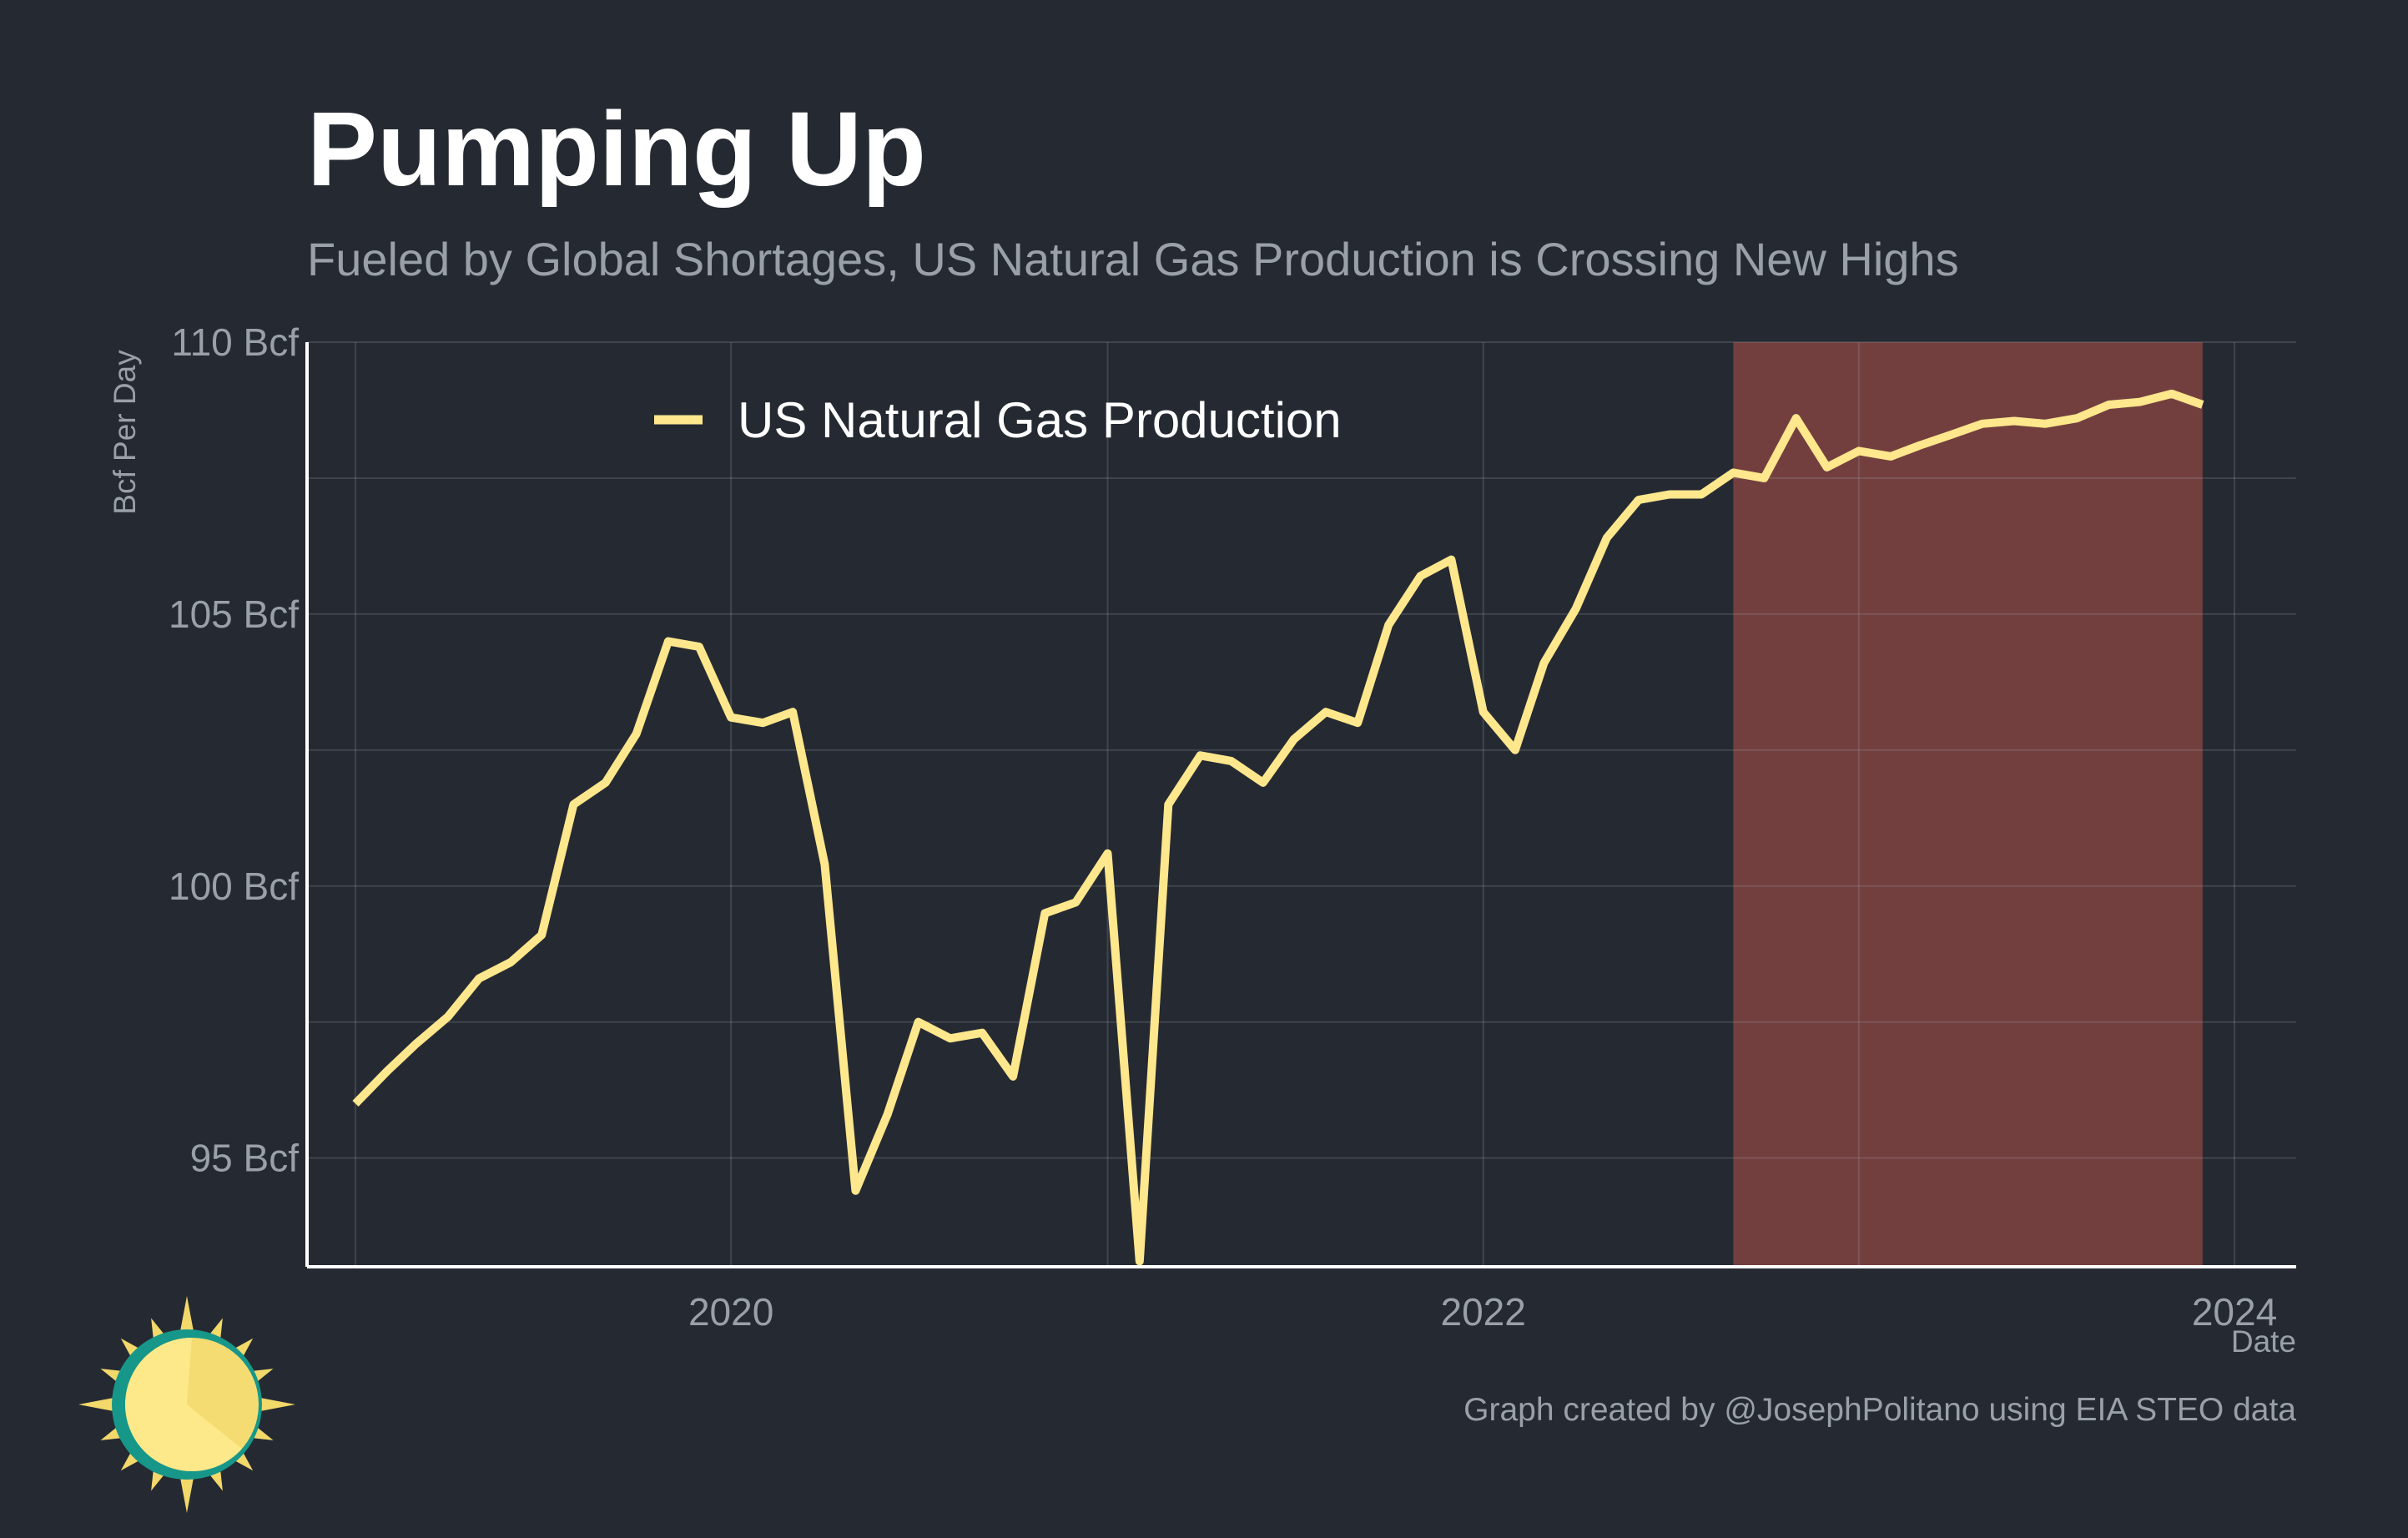 This screenshot has width=2408, height=1538. Describe the element at coordinates (730, 1312) in the screenshot. I see `x-tick-label: 2020` at that location.